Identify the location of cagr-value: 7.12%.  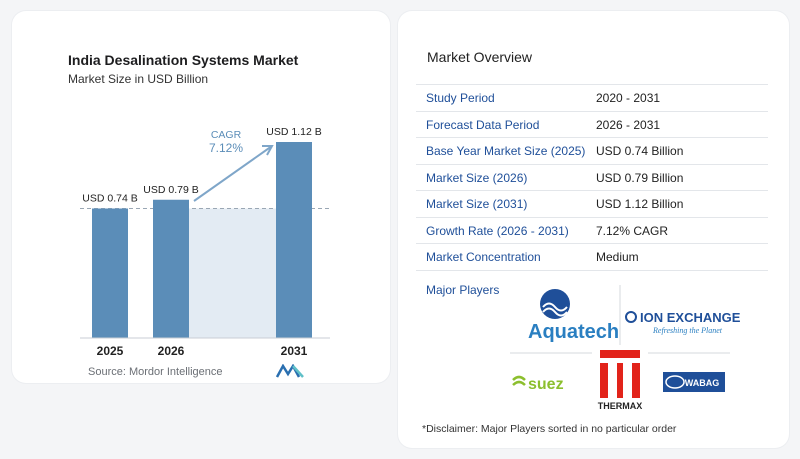
(226, 148).